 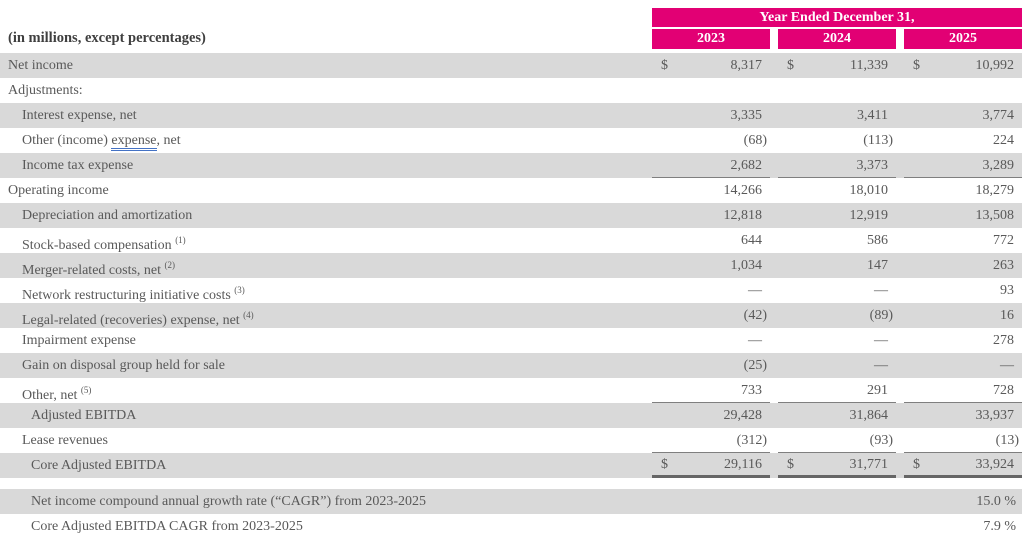 I want to click on value-text: 29,116, so click(x=743, y=464).